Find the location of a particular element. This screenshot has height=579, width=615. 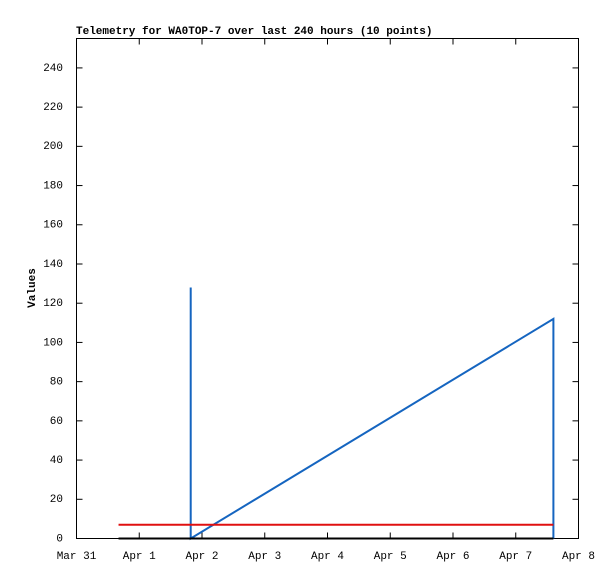

y-tick-label: 220 is located at coordinates (53, 108).